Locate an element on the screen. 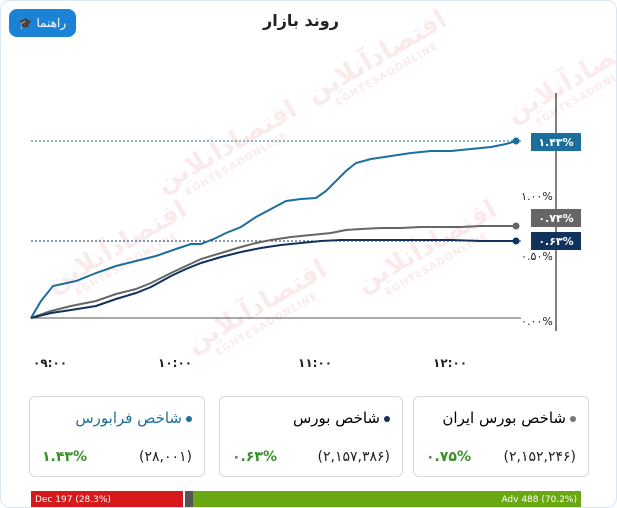 Image resolution: width=617 pixels, height=508 pixels. bourse-series-line is located at coordinates (273, 279).